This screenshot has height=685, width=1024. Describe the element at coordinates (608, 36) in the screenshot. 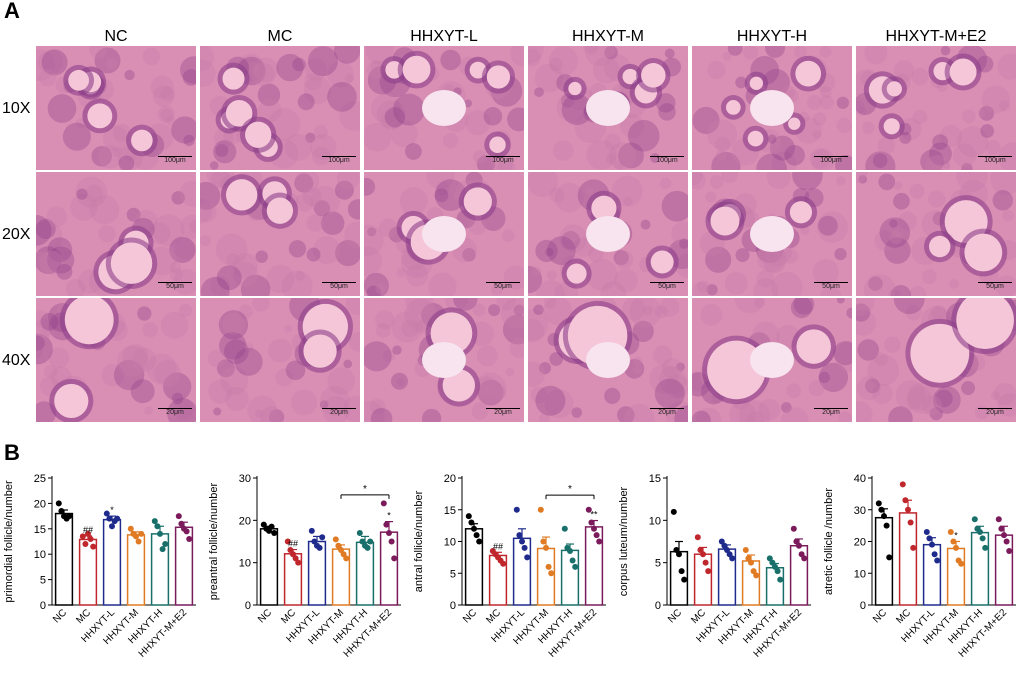

I see `column-label-hhxyt-m: HHXYT-M` at that location.